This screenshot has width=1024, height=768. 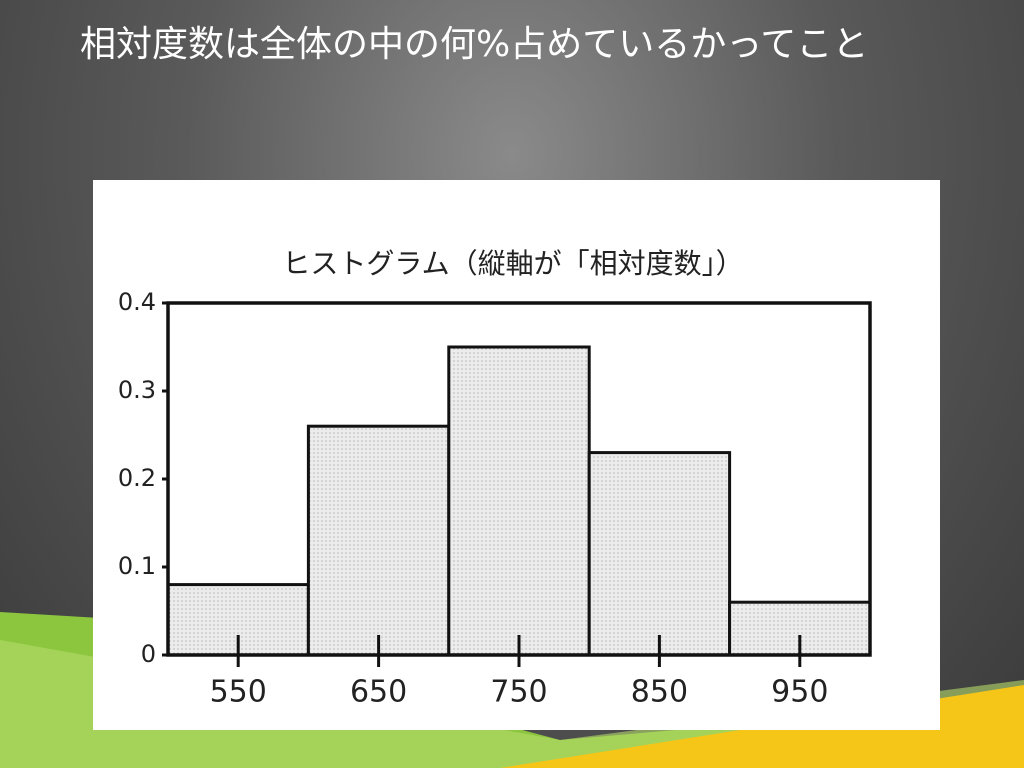 I want to click on y-tick-label: 0.2, so click(x=137, y=478).